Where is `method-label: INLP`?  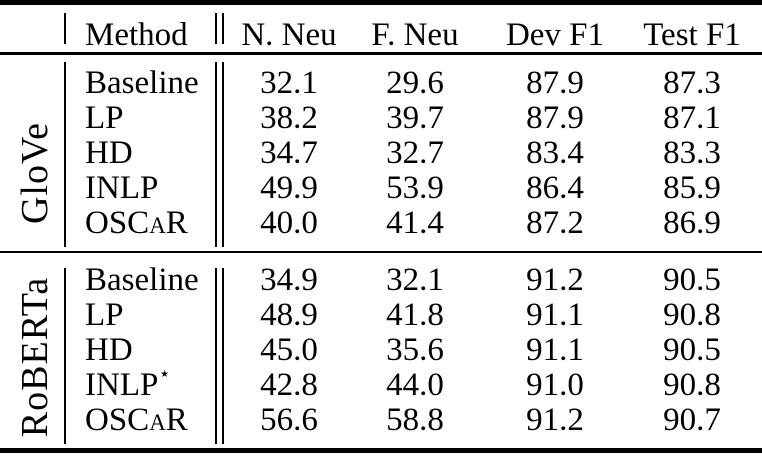
method-label: INLP is located at coordinates (122, 385).